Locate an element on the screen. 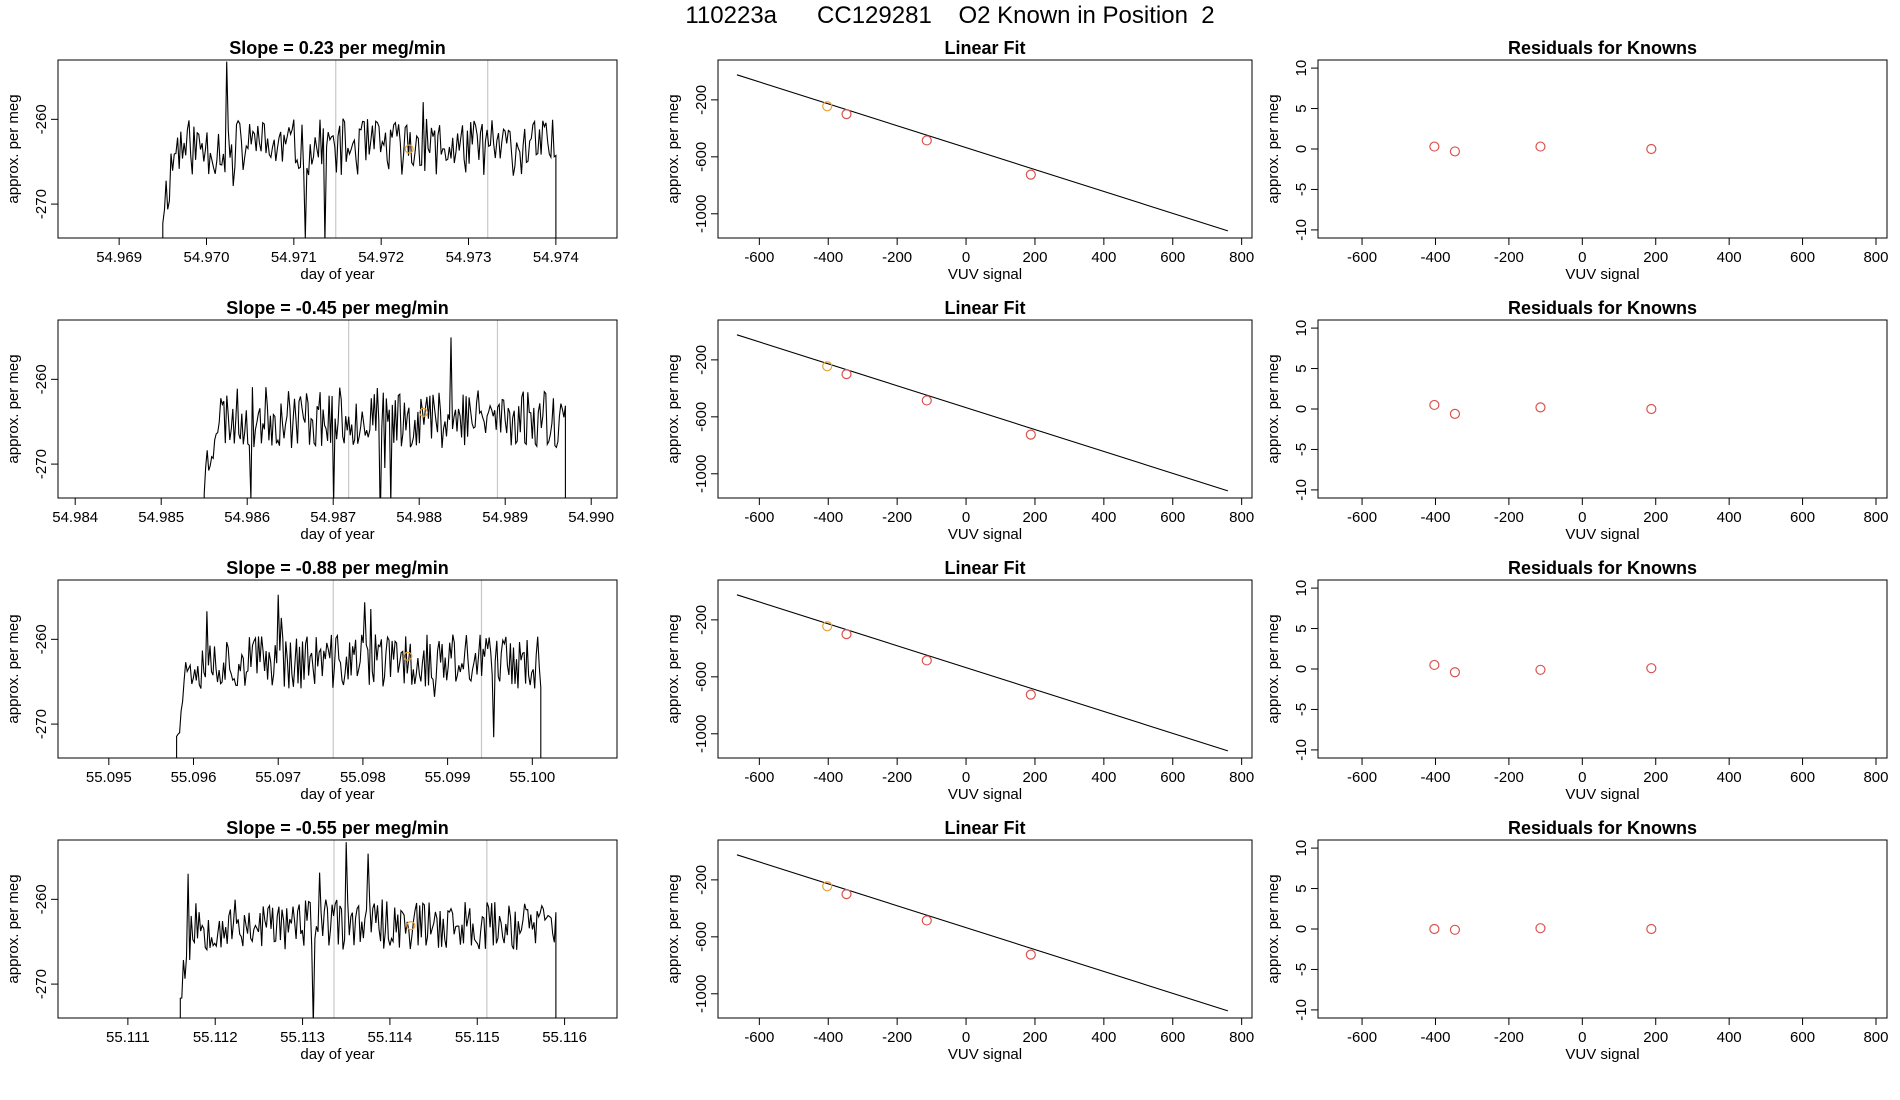 This screenshot has width=1900, height=1100. y-tick-label: 0 is located at coordinates (1301, 149).